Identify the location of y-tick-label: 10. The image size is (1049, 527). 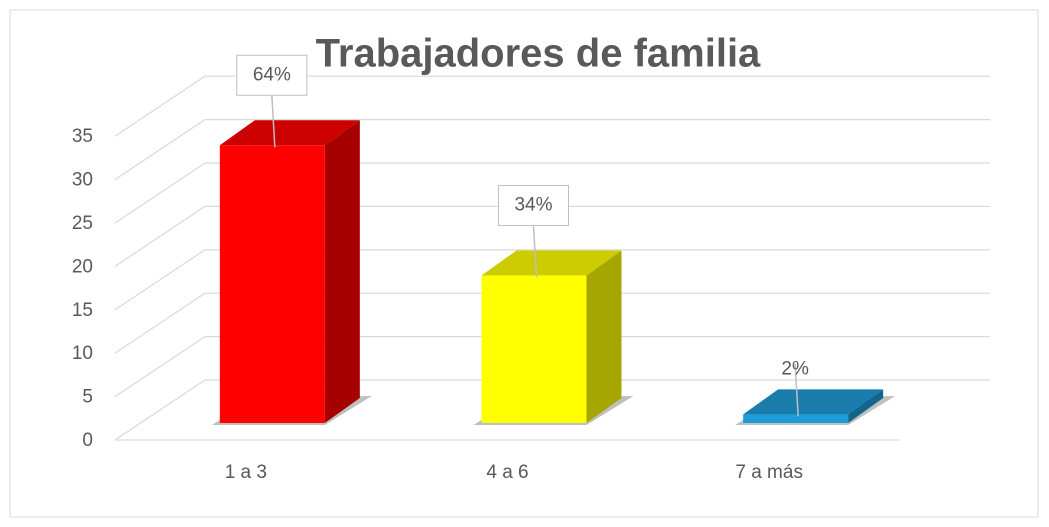
(82, 353).